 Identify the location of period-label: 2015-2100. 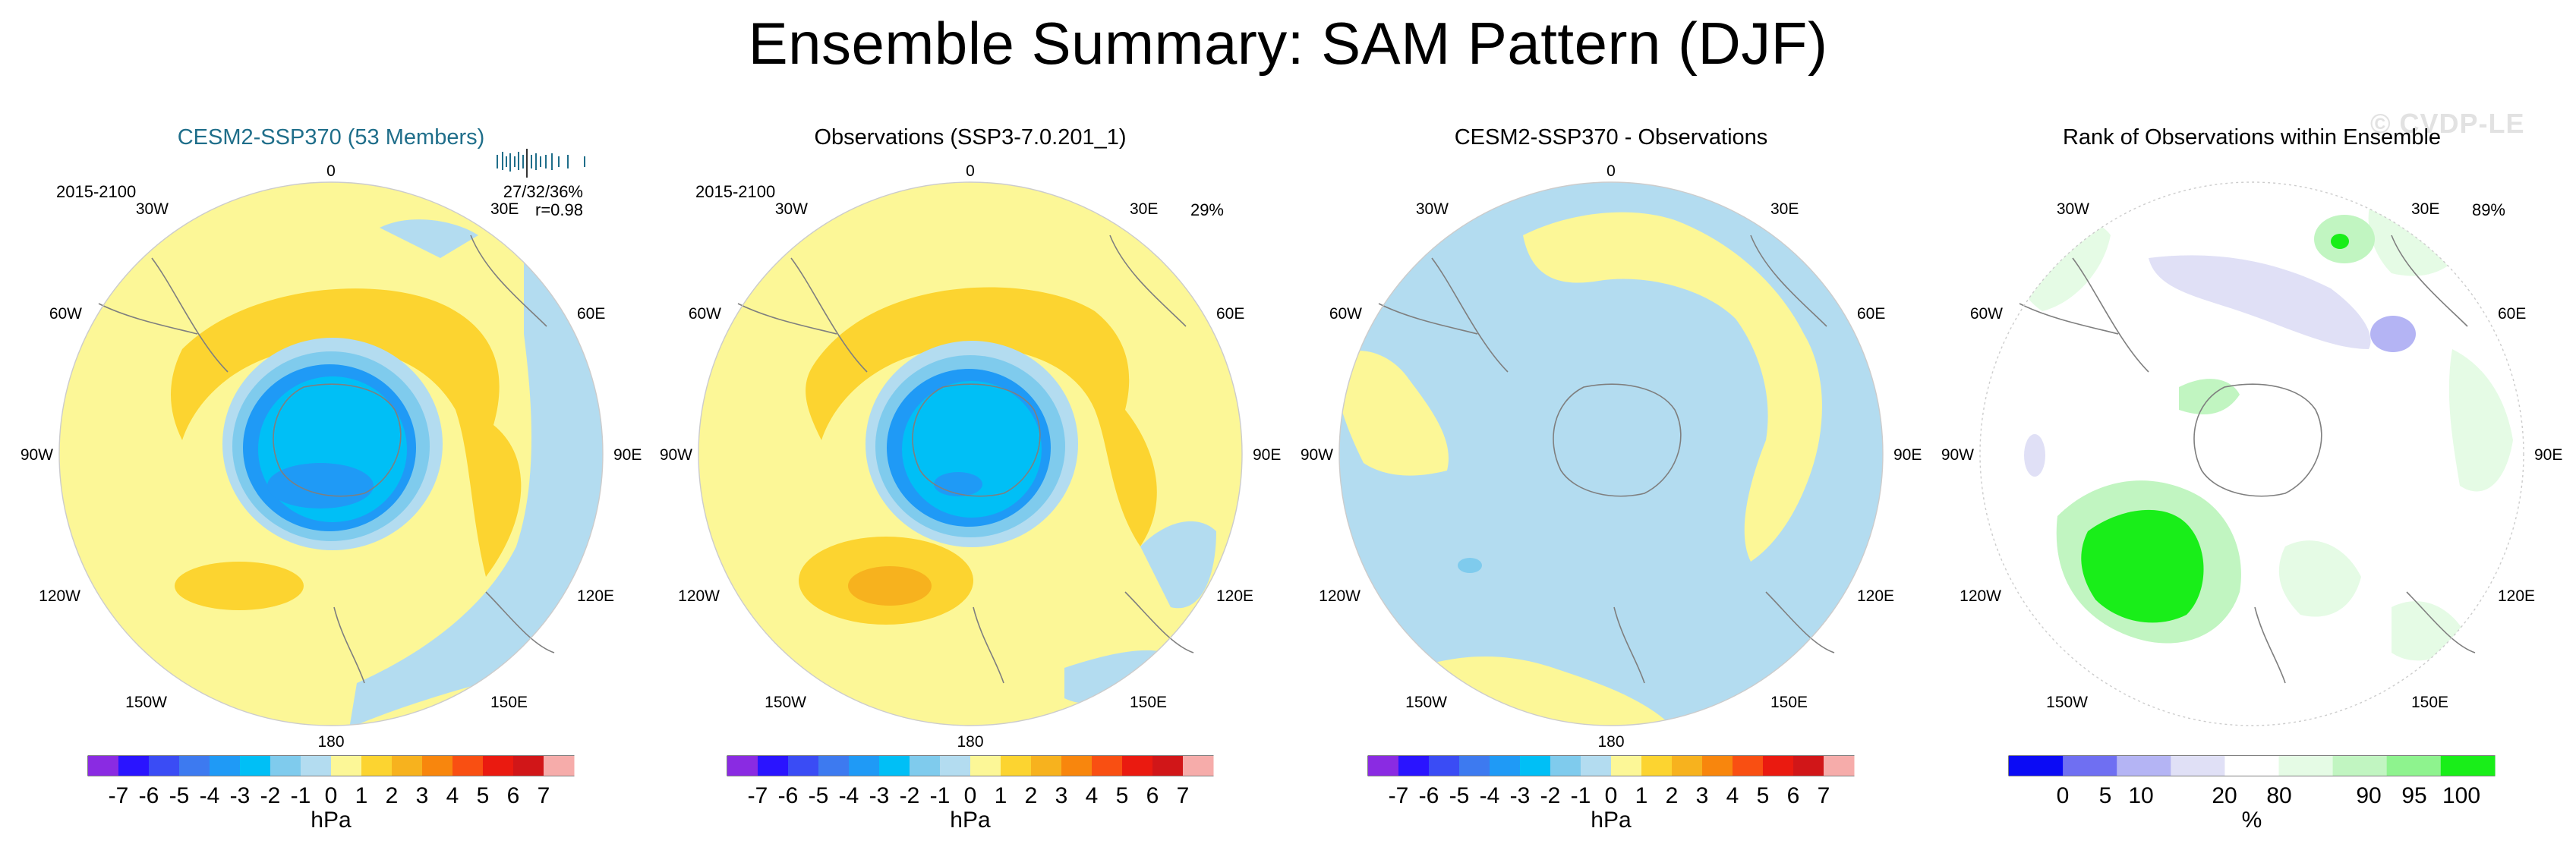
(735, 191).